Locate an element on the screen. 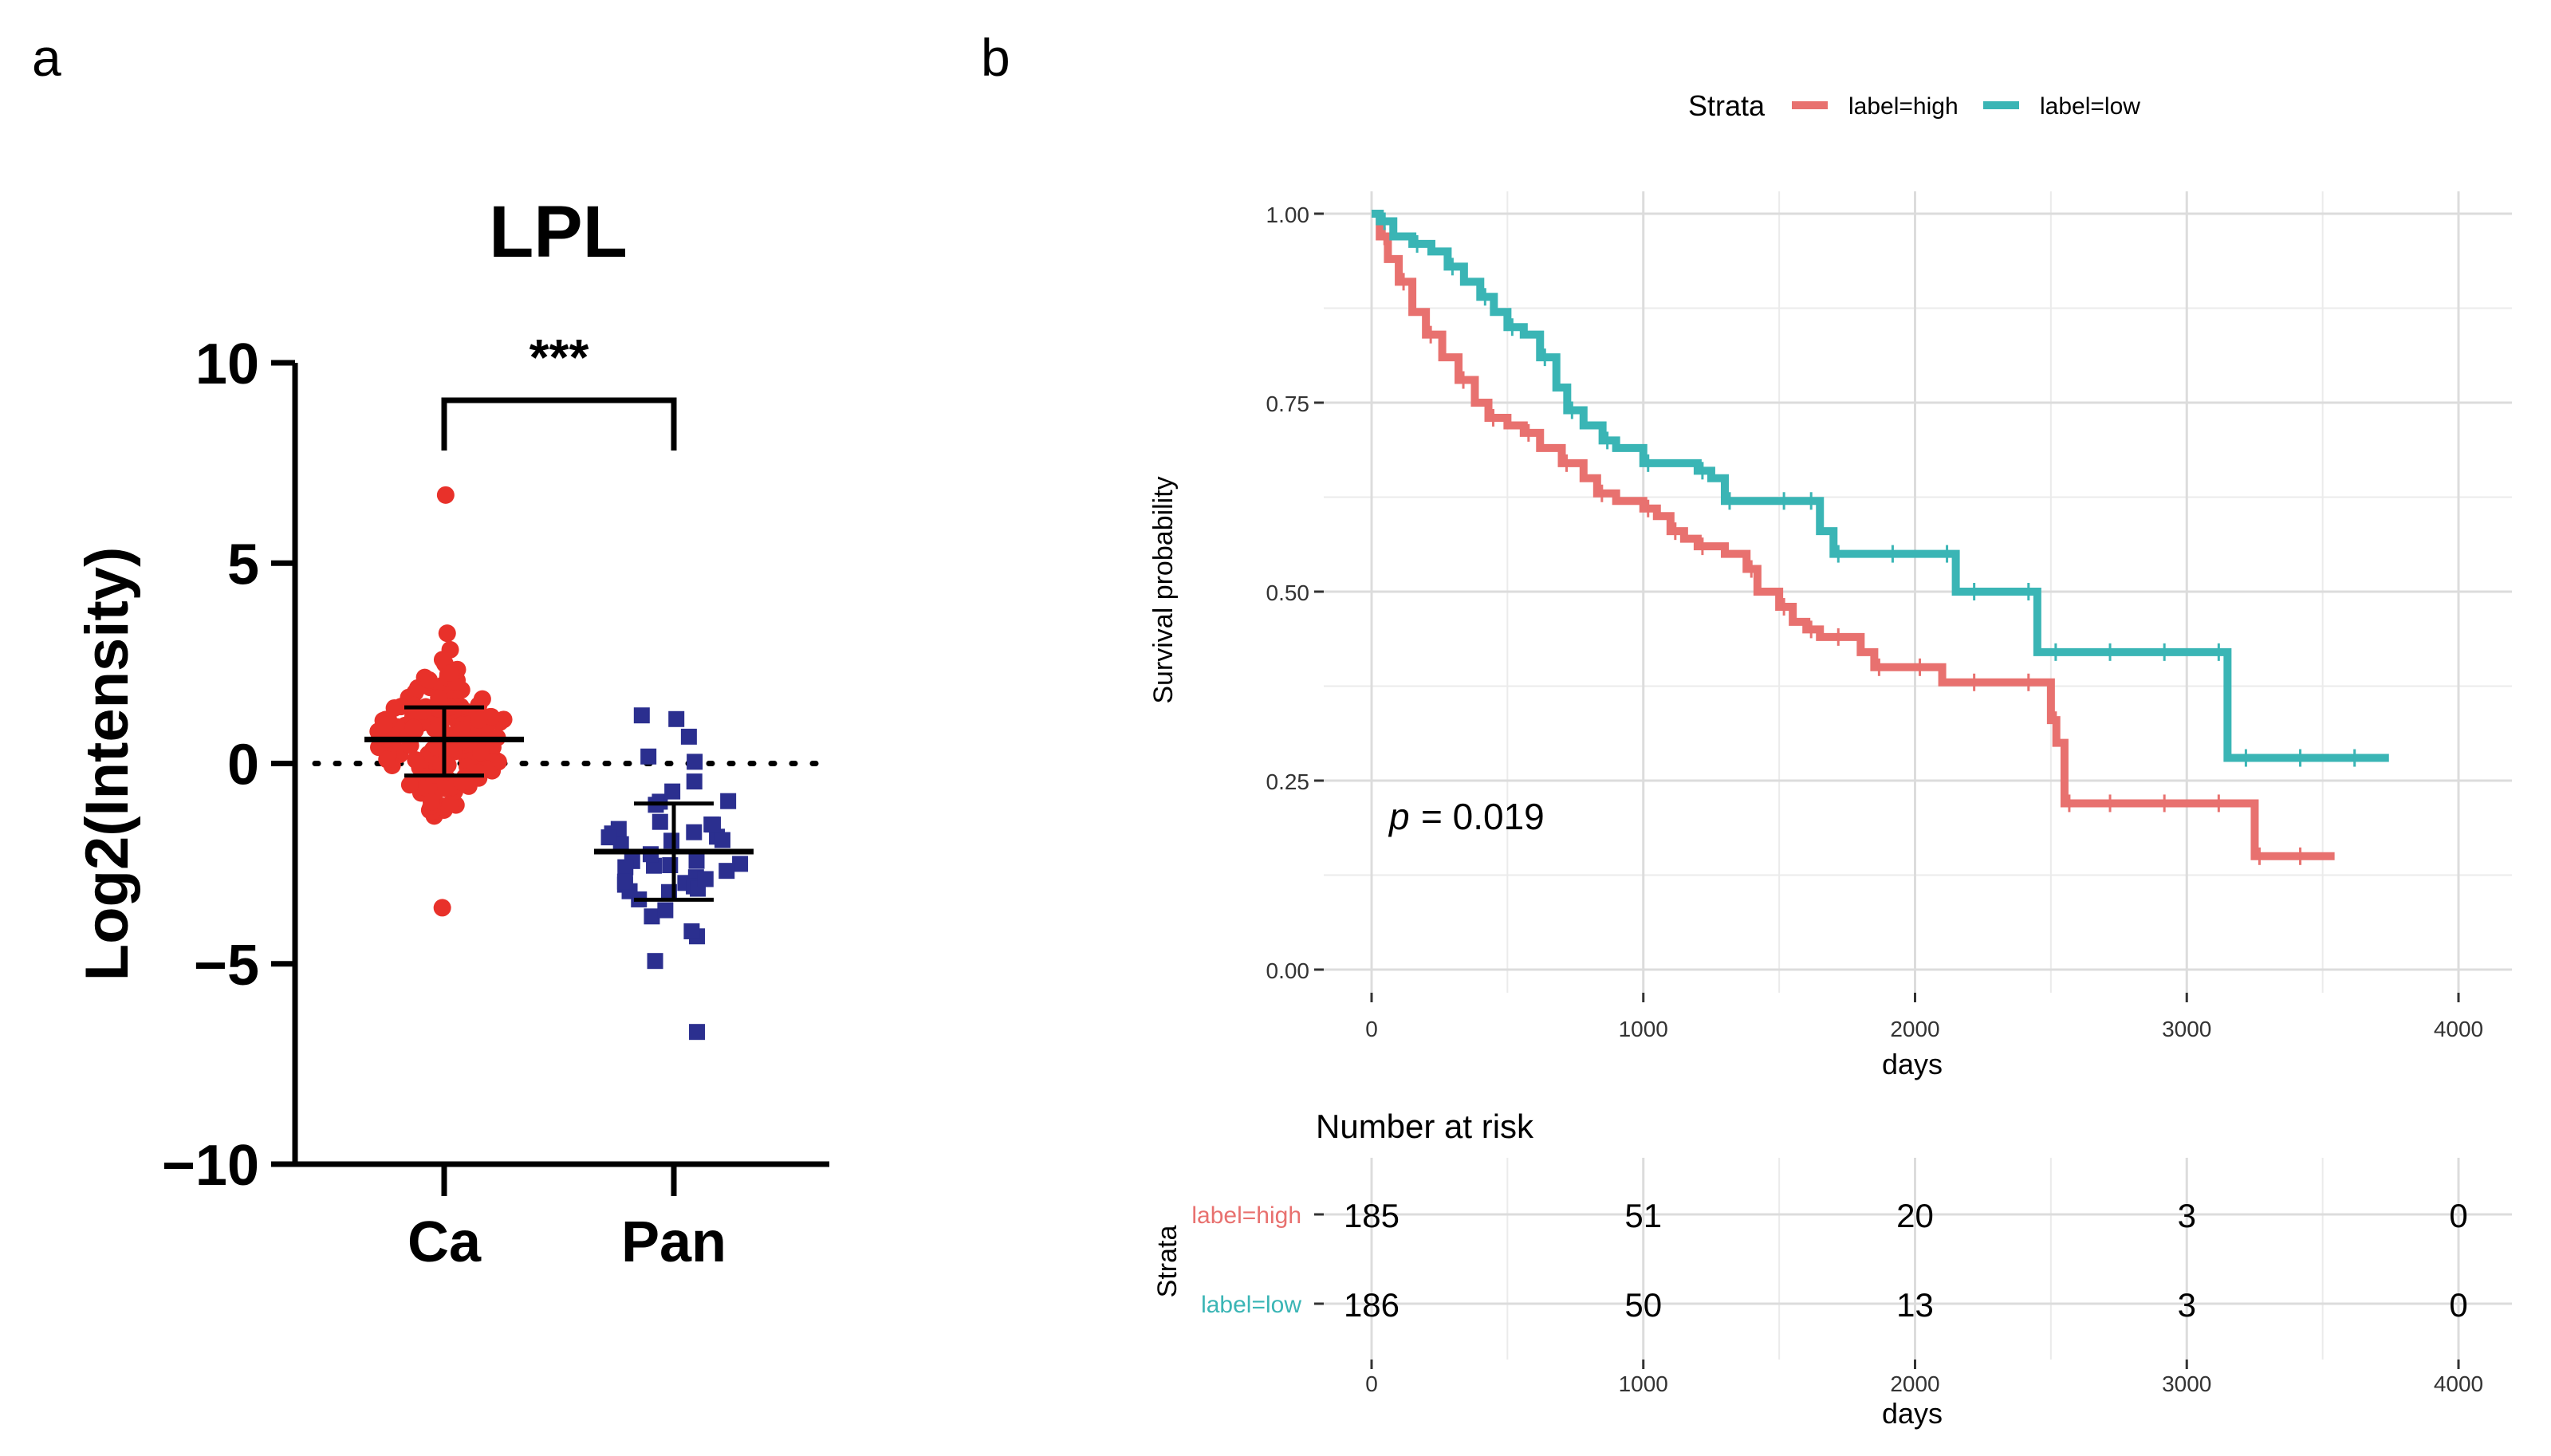 The width and height of the screenshot is (2551, 1456). chart-a-points is located at coordinates (559, 763).